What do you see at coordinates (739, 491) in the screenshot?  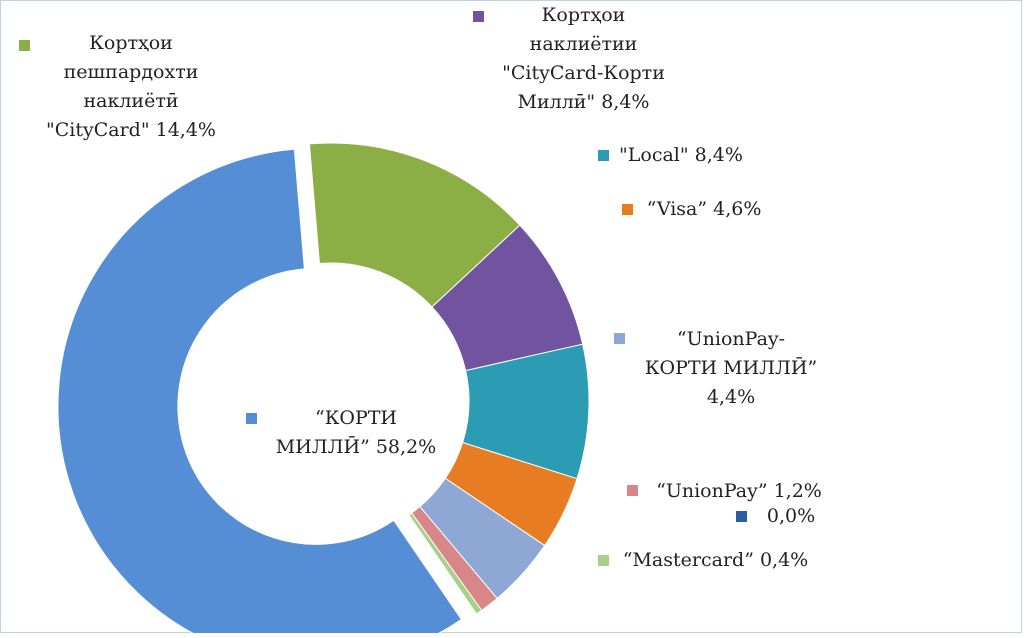 I see `data-label-unionpay: “UnionPay” 1,2%` at bounding box center [739, 491].